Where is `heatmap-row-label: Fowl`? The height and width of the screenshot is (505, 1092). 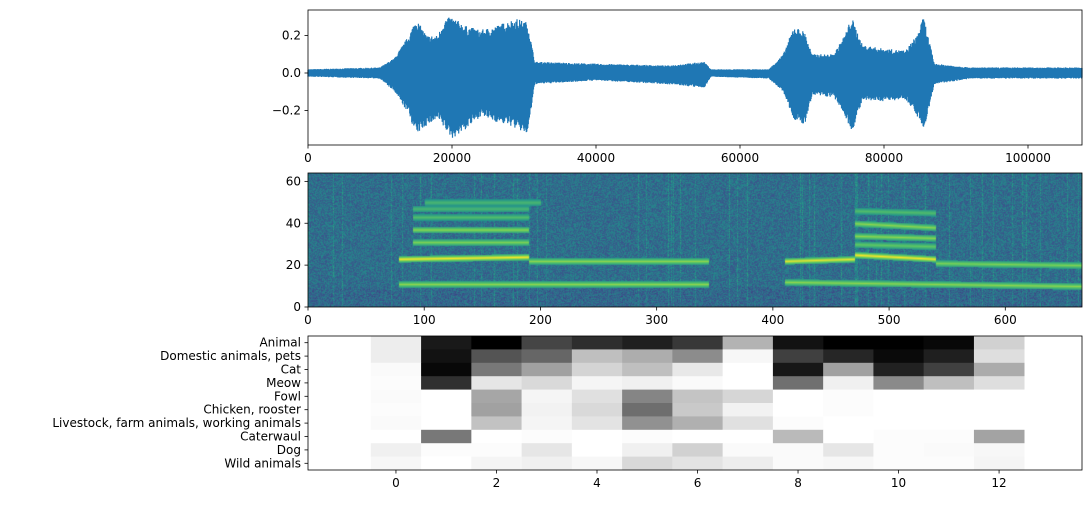
heatmap-row-label: Fowl is located at coordinates (287, 396).